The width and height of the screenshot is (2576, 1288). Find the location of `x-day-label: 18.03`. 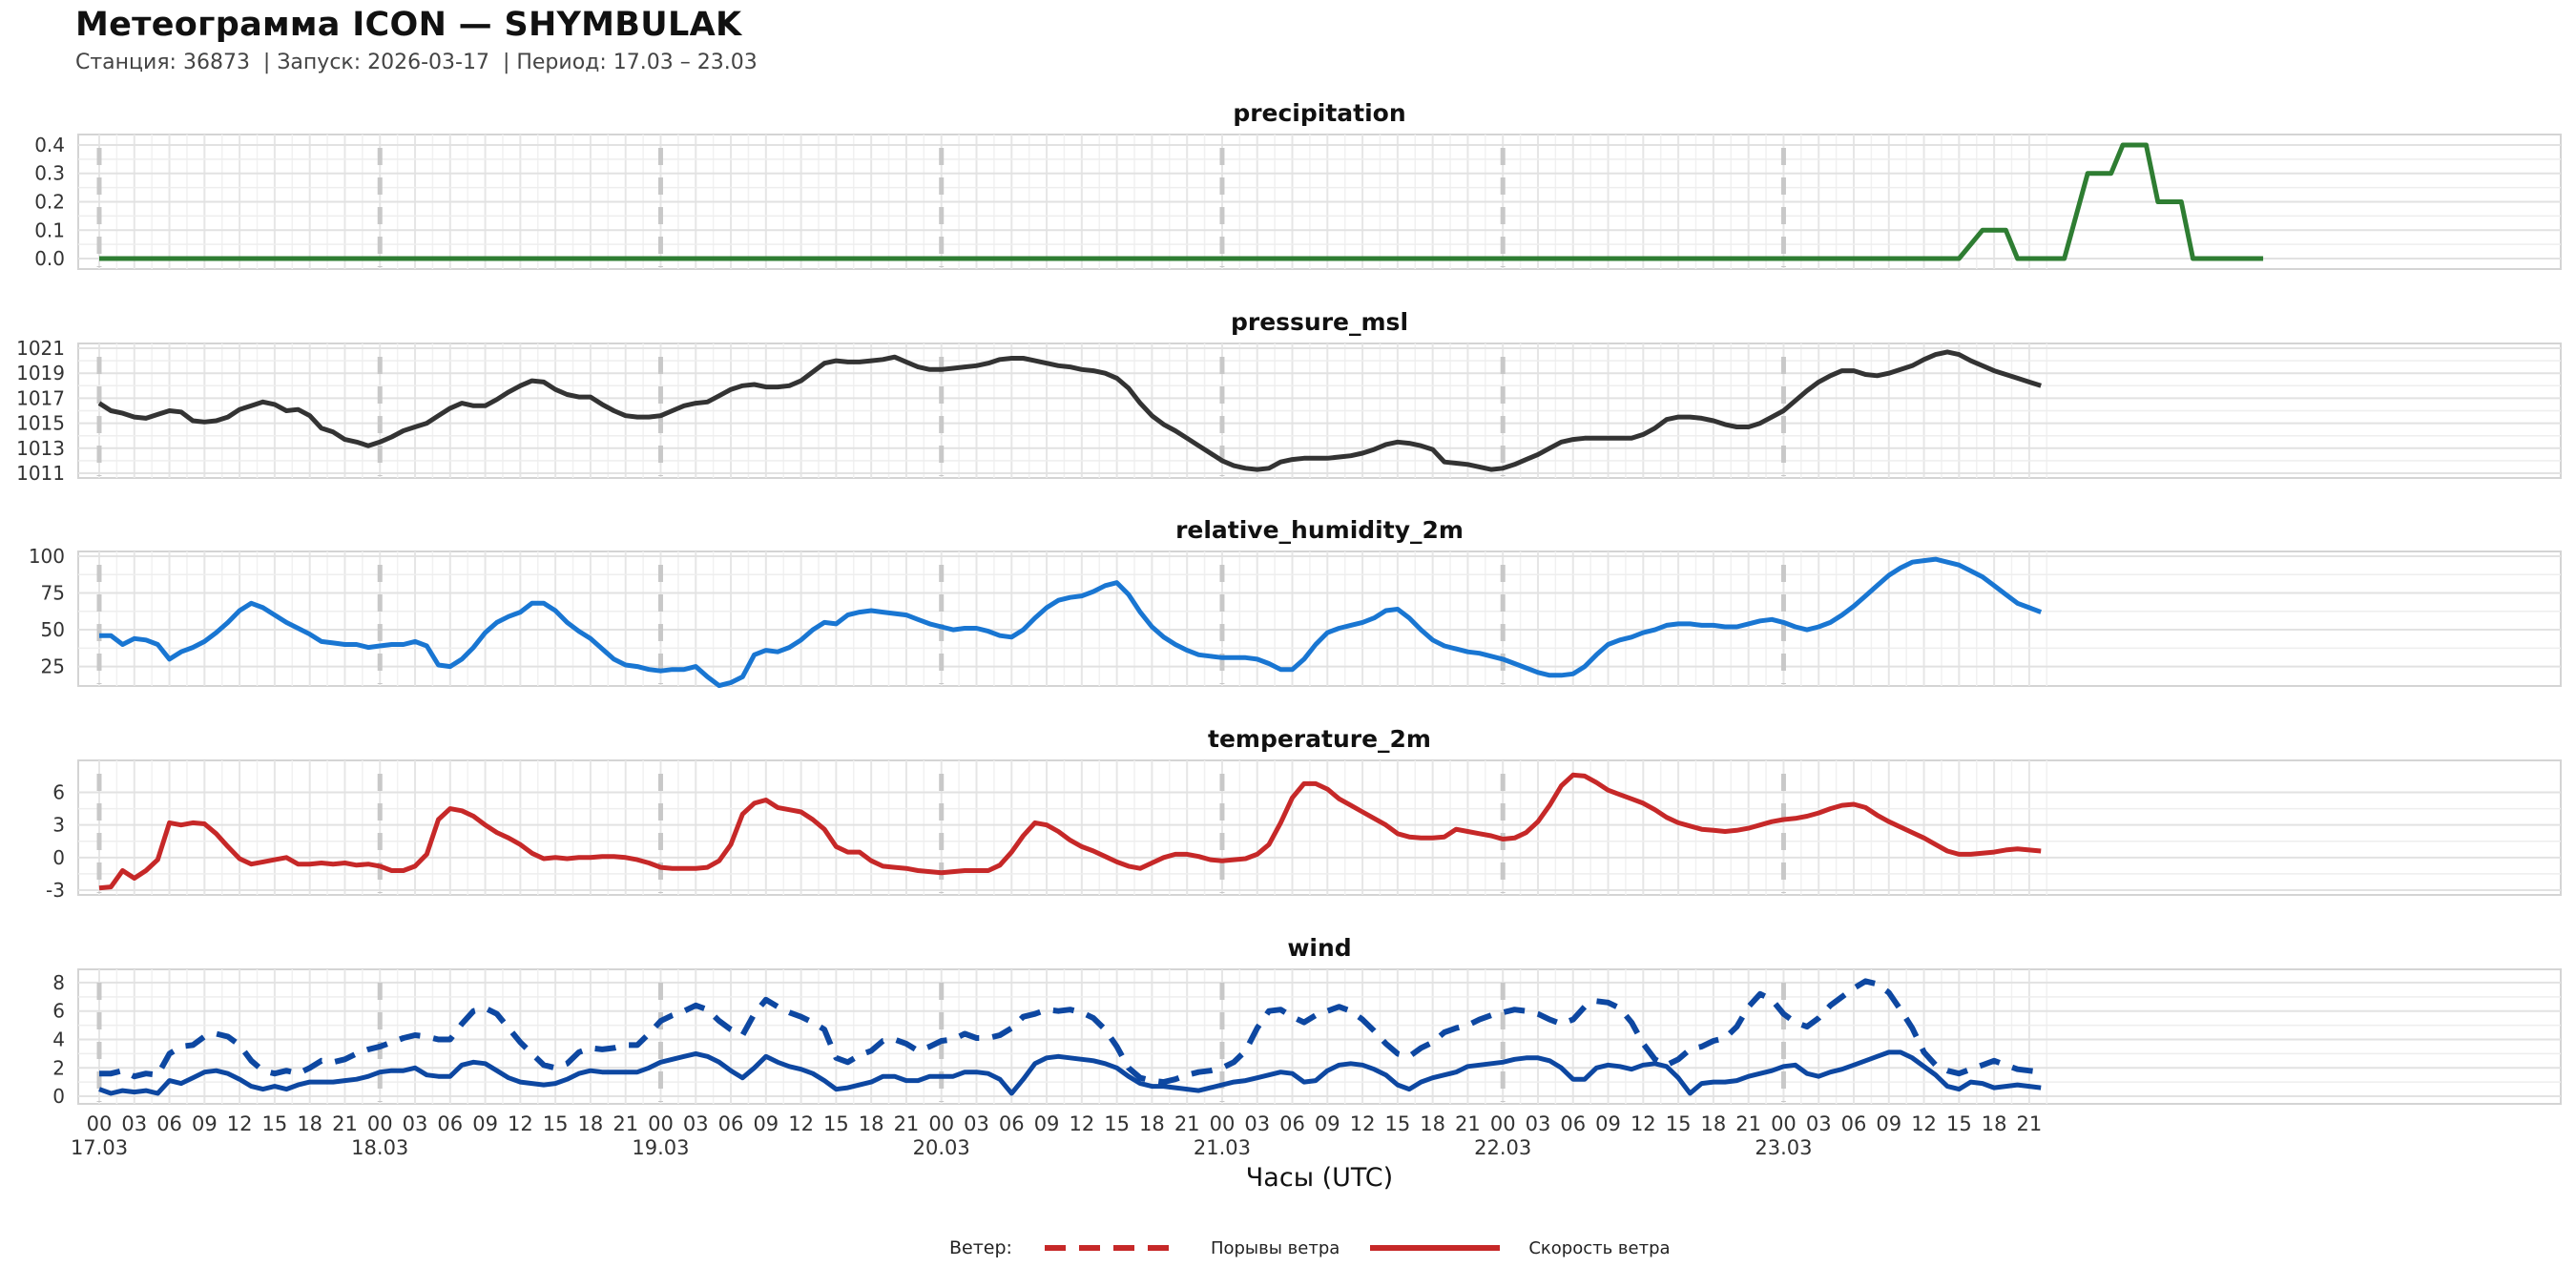

x-day-label: 18.03 is located at coordinates (379, 1147).